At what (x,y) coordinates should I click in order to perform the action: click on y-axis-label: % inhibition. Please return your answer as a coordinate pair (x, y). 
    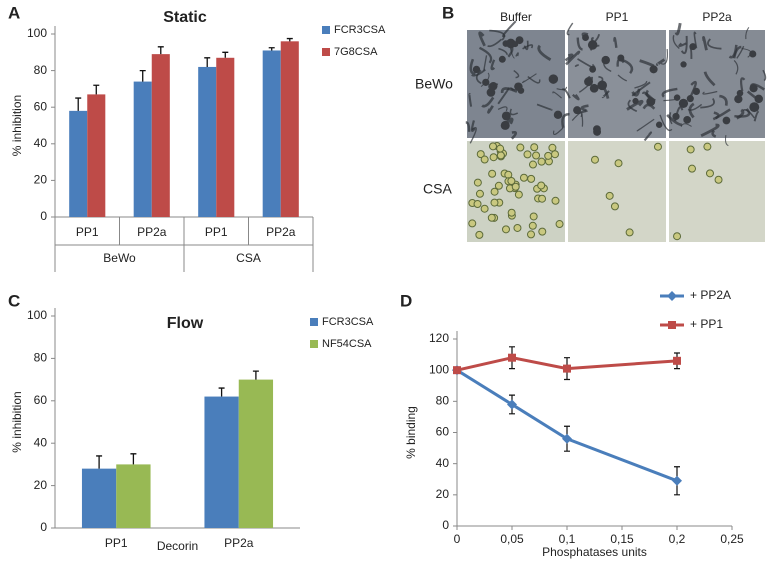
    Looking at the image, I should click on (17, 125).